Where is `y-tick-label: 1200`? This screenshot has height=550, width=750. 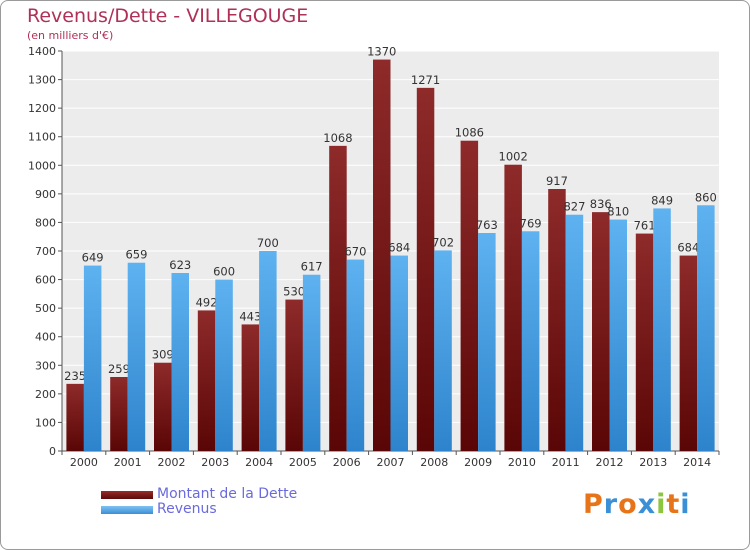 y-tick-label: 1200 is located at coordinates (42, 108).